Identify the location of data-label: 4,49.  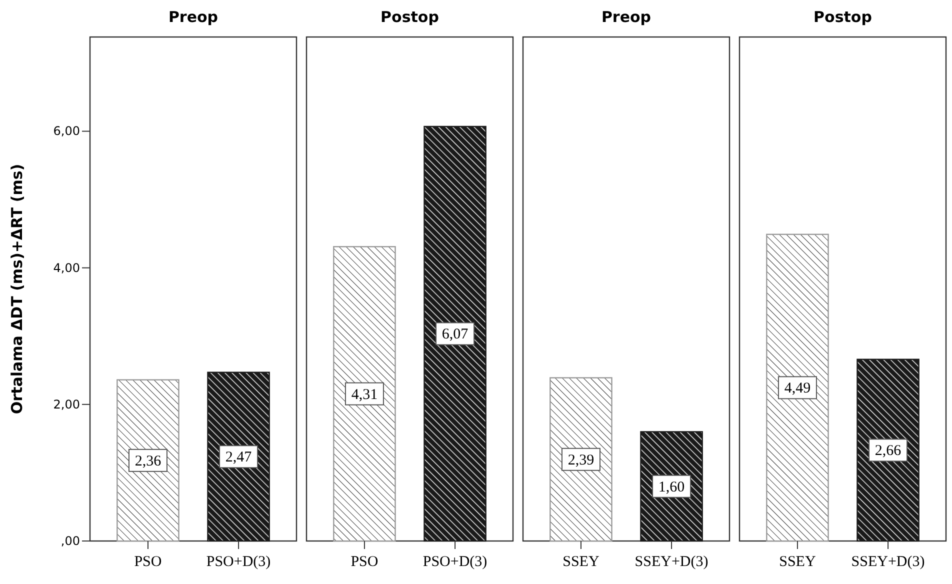
(797, 388).